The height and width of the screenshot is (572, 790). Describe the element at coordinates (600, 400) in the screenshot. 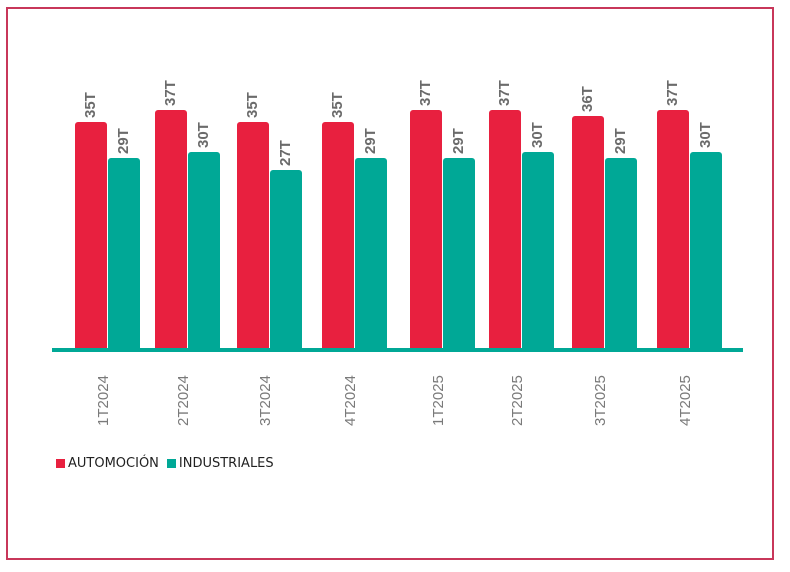

I see `x-tick-label: 3T2025` at that location.